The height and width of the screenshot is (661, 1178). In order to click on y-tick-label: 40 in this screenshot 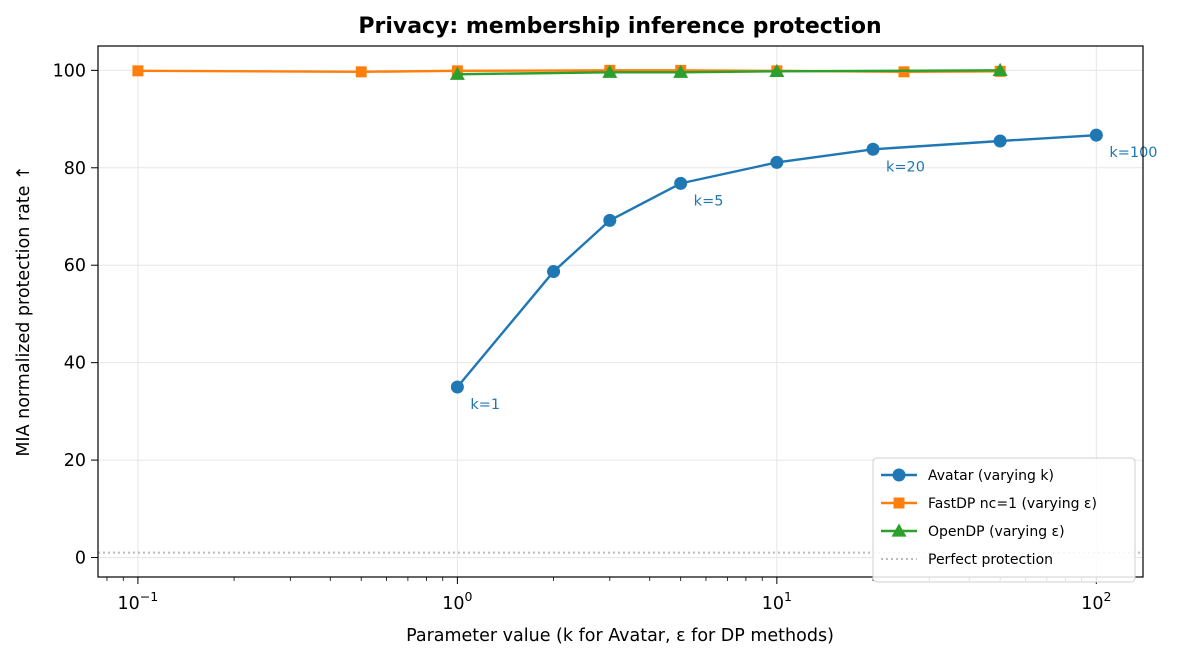, I will do `click(75, 364)`.